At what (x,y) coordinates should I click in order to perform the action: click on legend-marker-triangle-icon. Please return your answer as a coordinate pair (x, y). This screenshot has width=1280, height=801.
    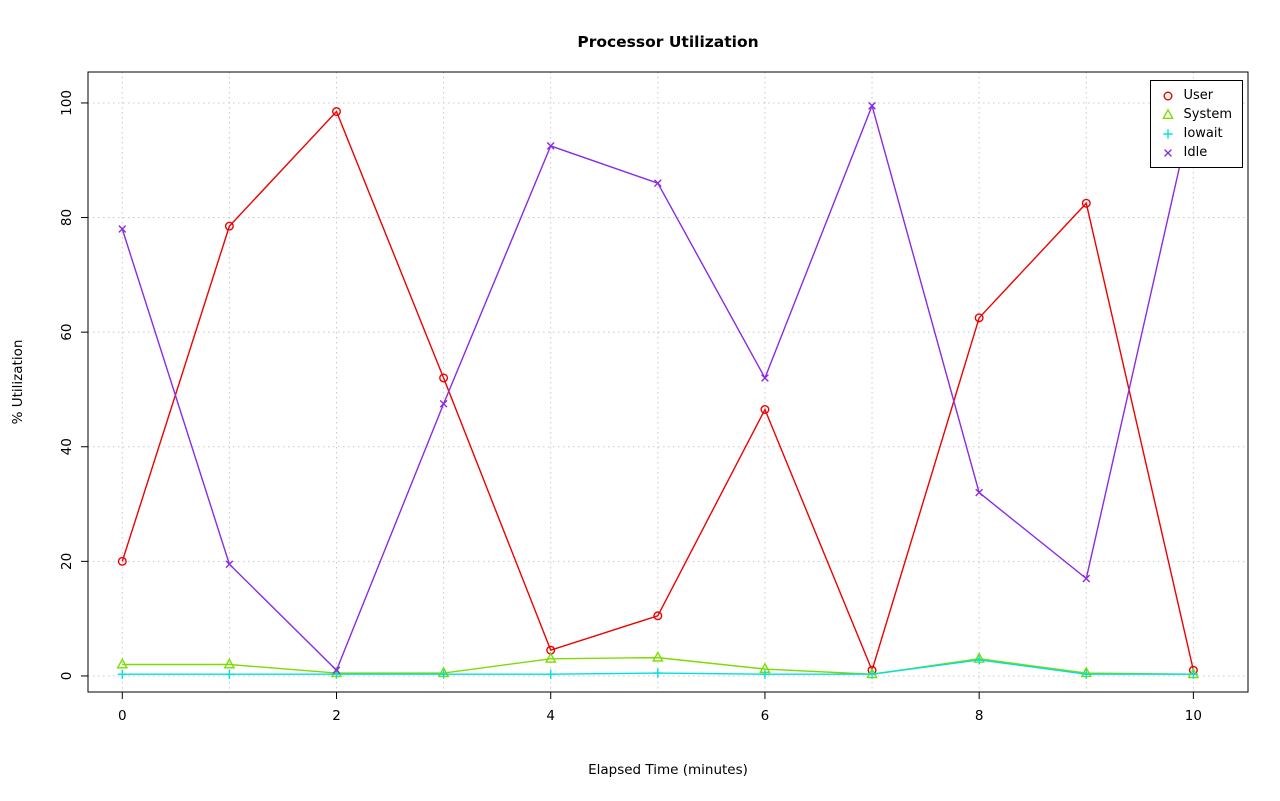
    Looking at the image, I should click on (1167, 113).